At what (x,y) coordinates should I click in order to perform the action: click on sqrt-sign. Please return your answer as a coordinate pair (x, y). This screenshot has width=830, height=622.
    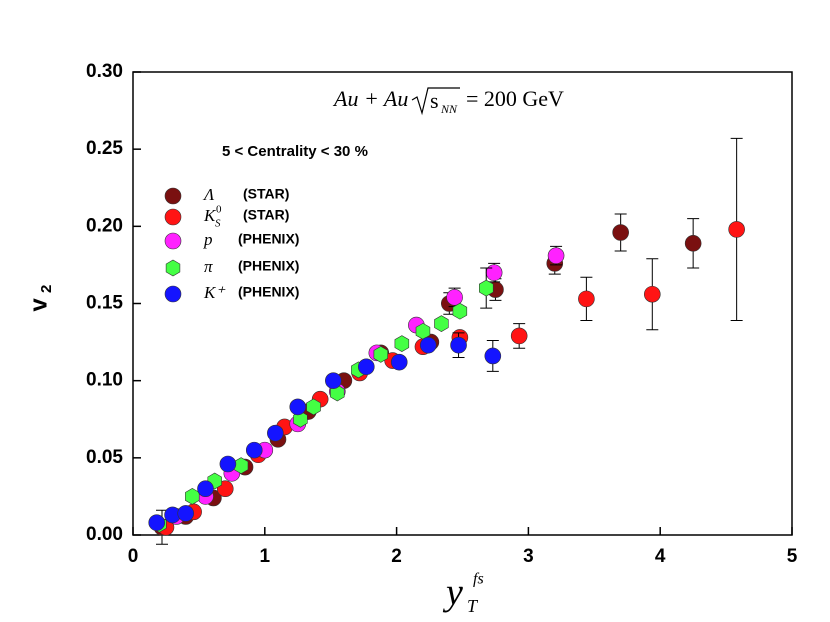
    Looking at the image, I should click on (435, 101).